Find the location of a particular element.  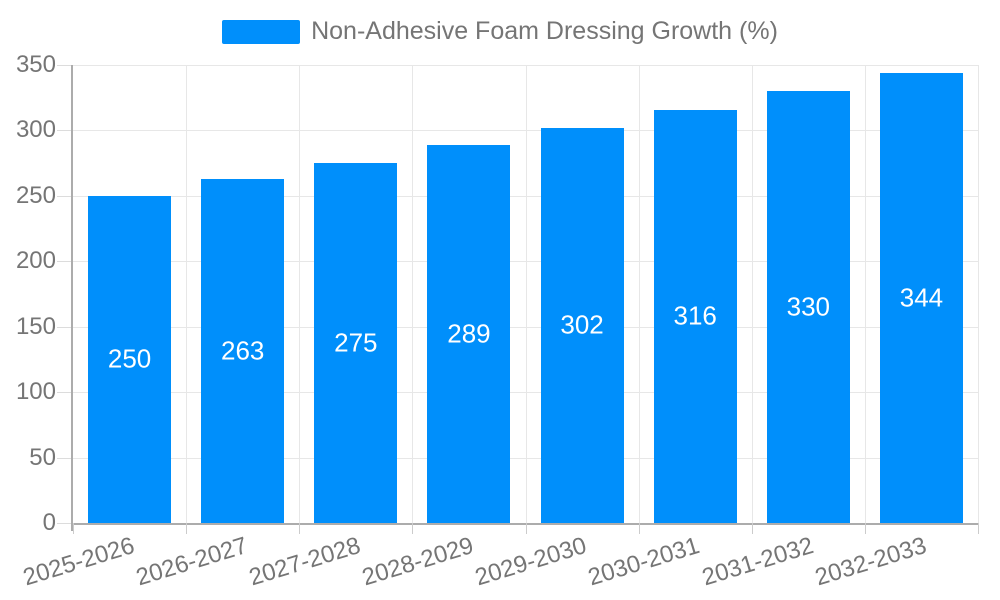

y-axis-label: 350 is located at coordinates (35, 64).